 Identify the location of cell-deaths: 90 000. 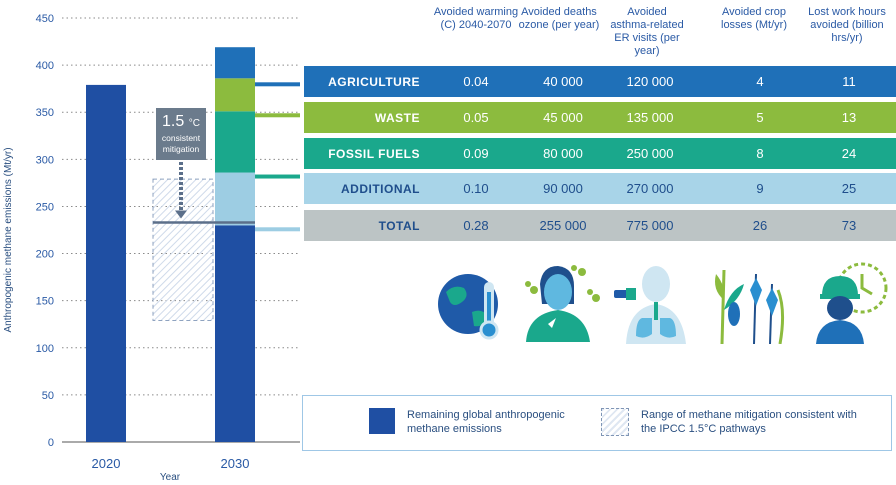
(563, 188).